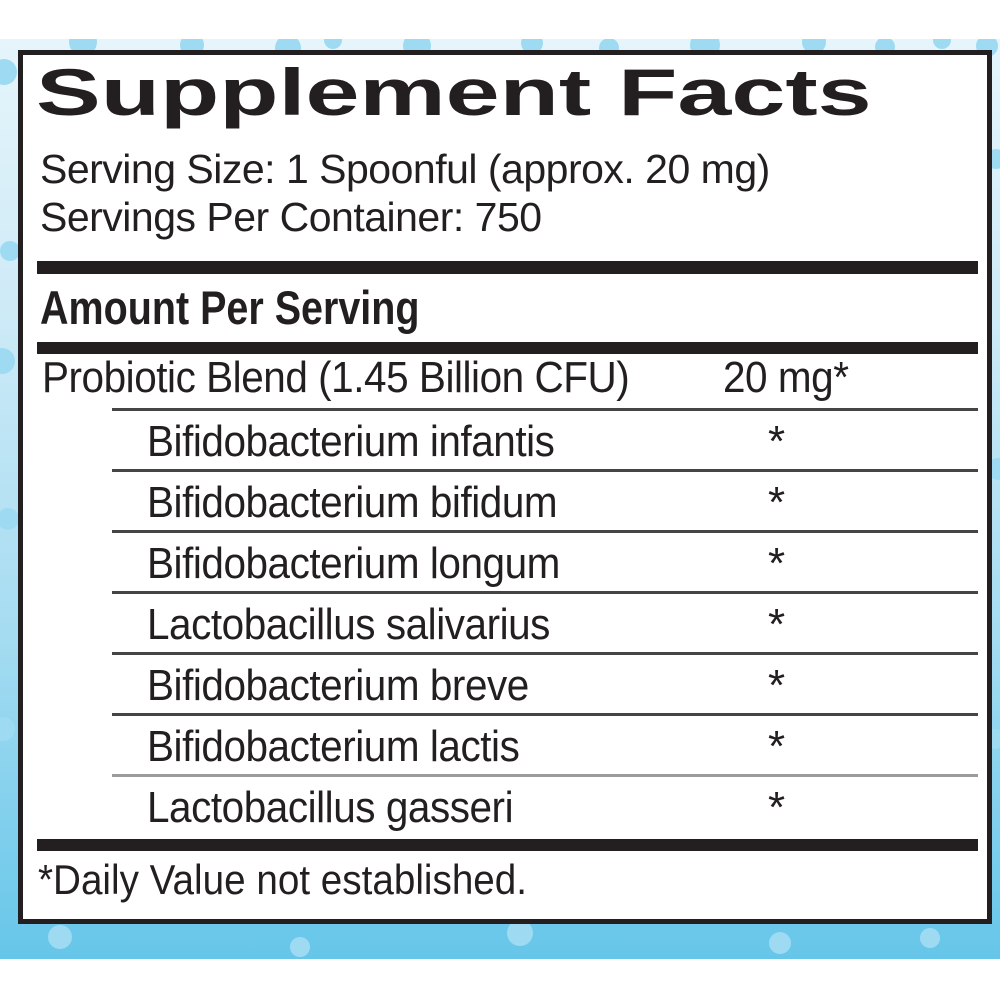 The image size is (1000, 1000). I want to click on ingredient-name: Bifidobacterium longum, so click(353, 563).